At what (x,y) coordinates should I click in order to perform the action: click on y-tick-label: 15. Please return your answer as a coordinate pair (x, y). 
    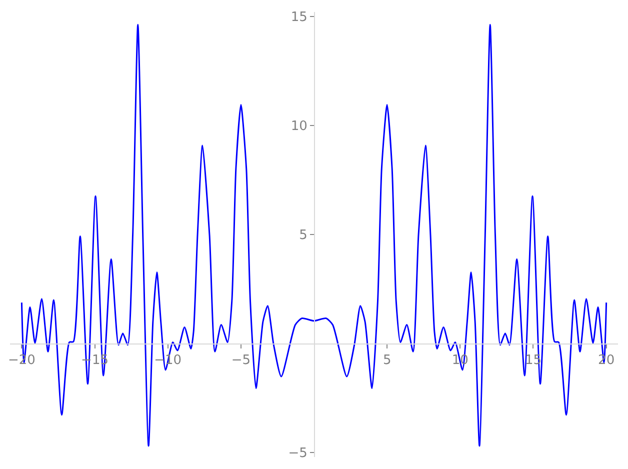
    Looking at the image, I should click on (299, 17).